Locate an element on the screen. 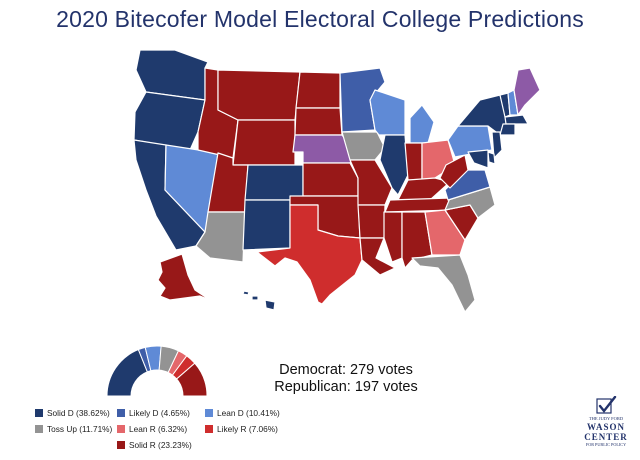  state-KS is located at coordinates (330, 179).